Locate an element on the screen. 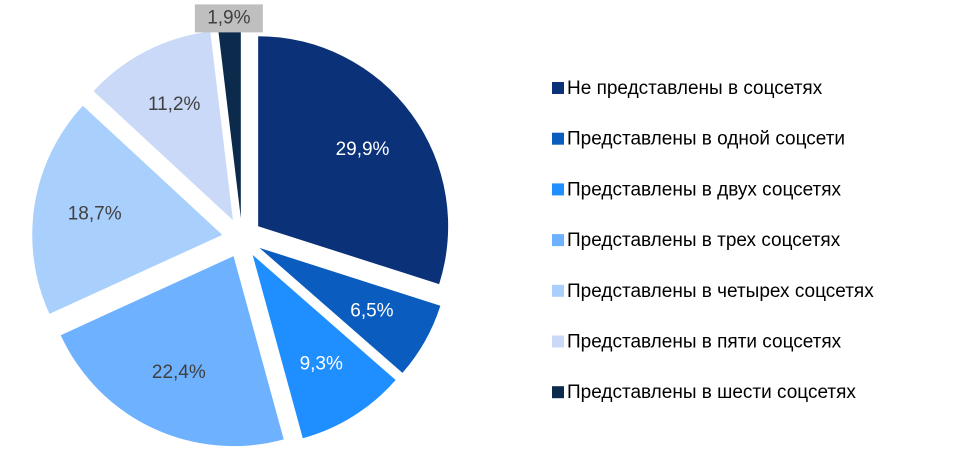 This screenshot has height=452, width=962. legend-label: Представлены в четырех соцсетях is located at coordinates (720, 291).